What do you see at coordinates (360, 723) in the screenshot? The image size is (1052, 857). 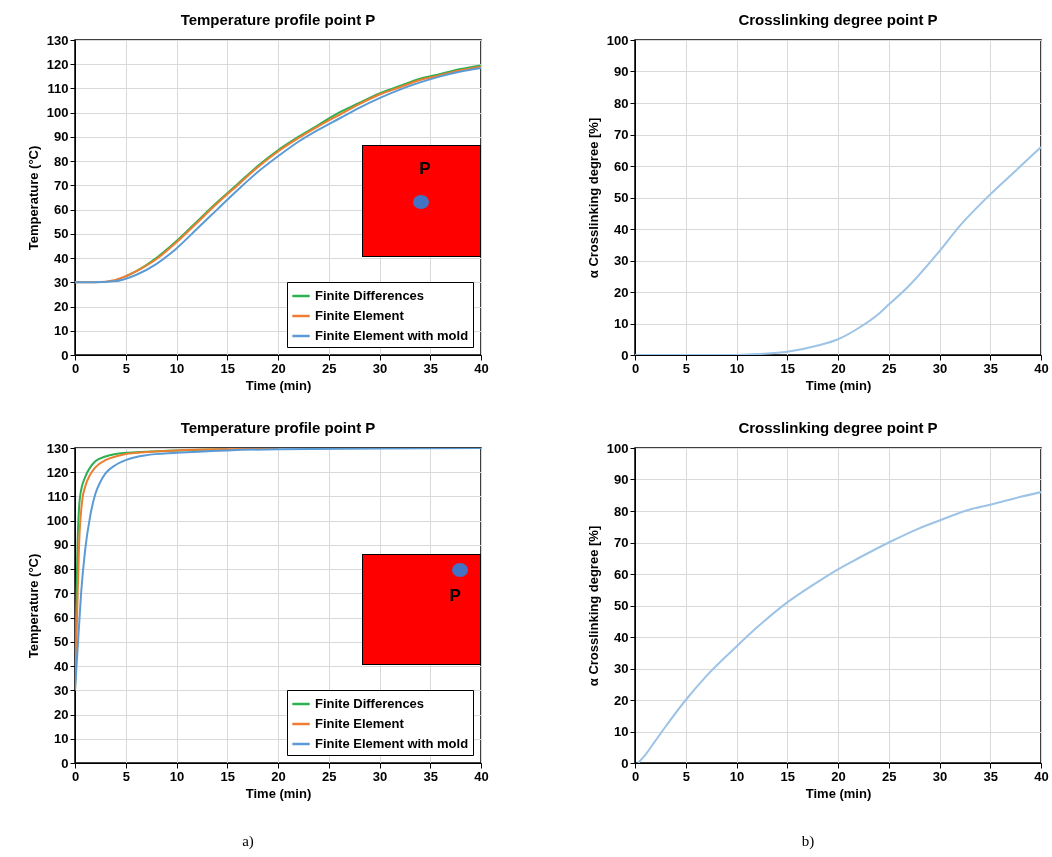 I see `legend-label: Finite Element` at bounding box center [360, 723].